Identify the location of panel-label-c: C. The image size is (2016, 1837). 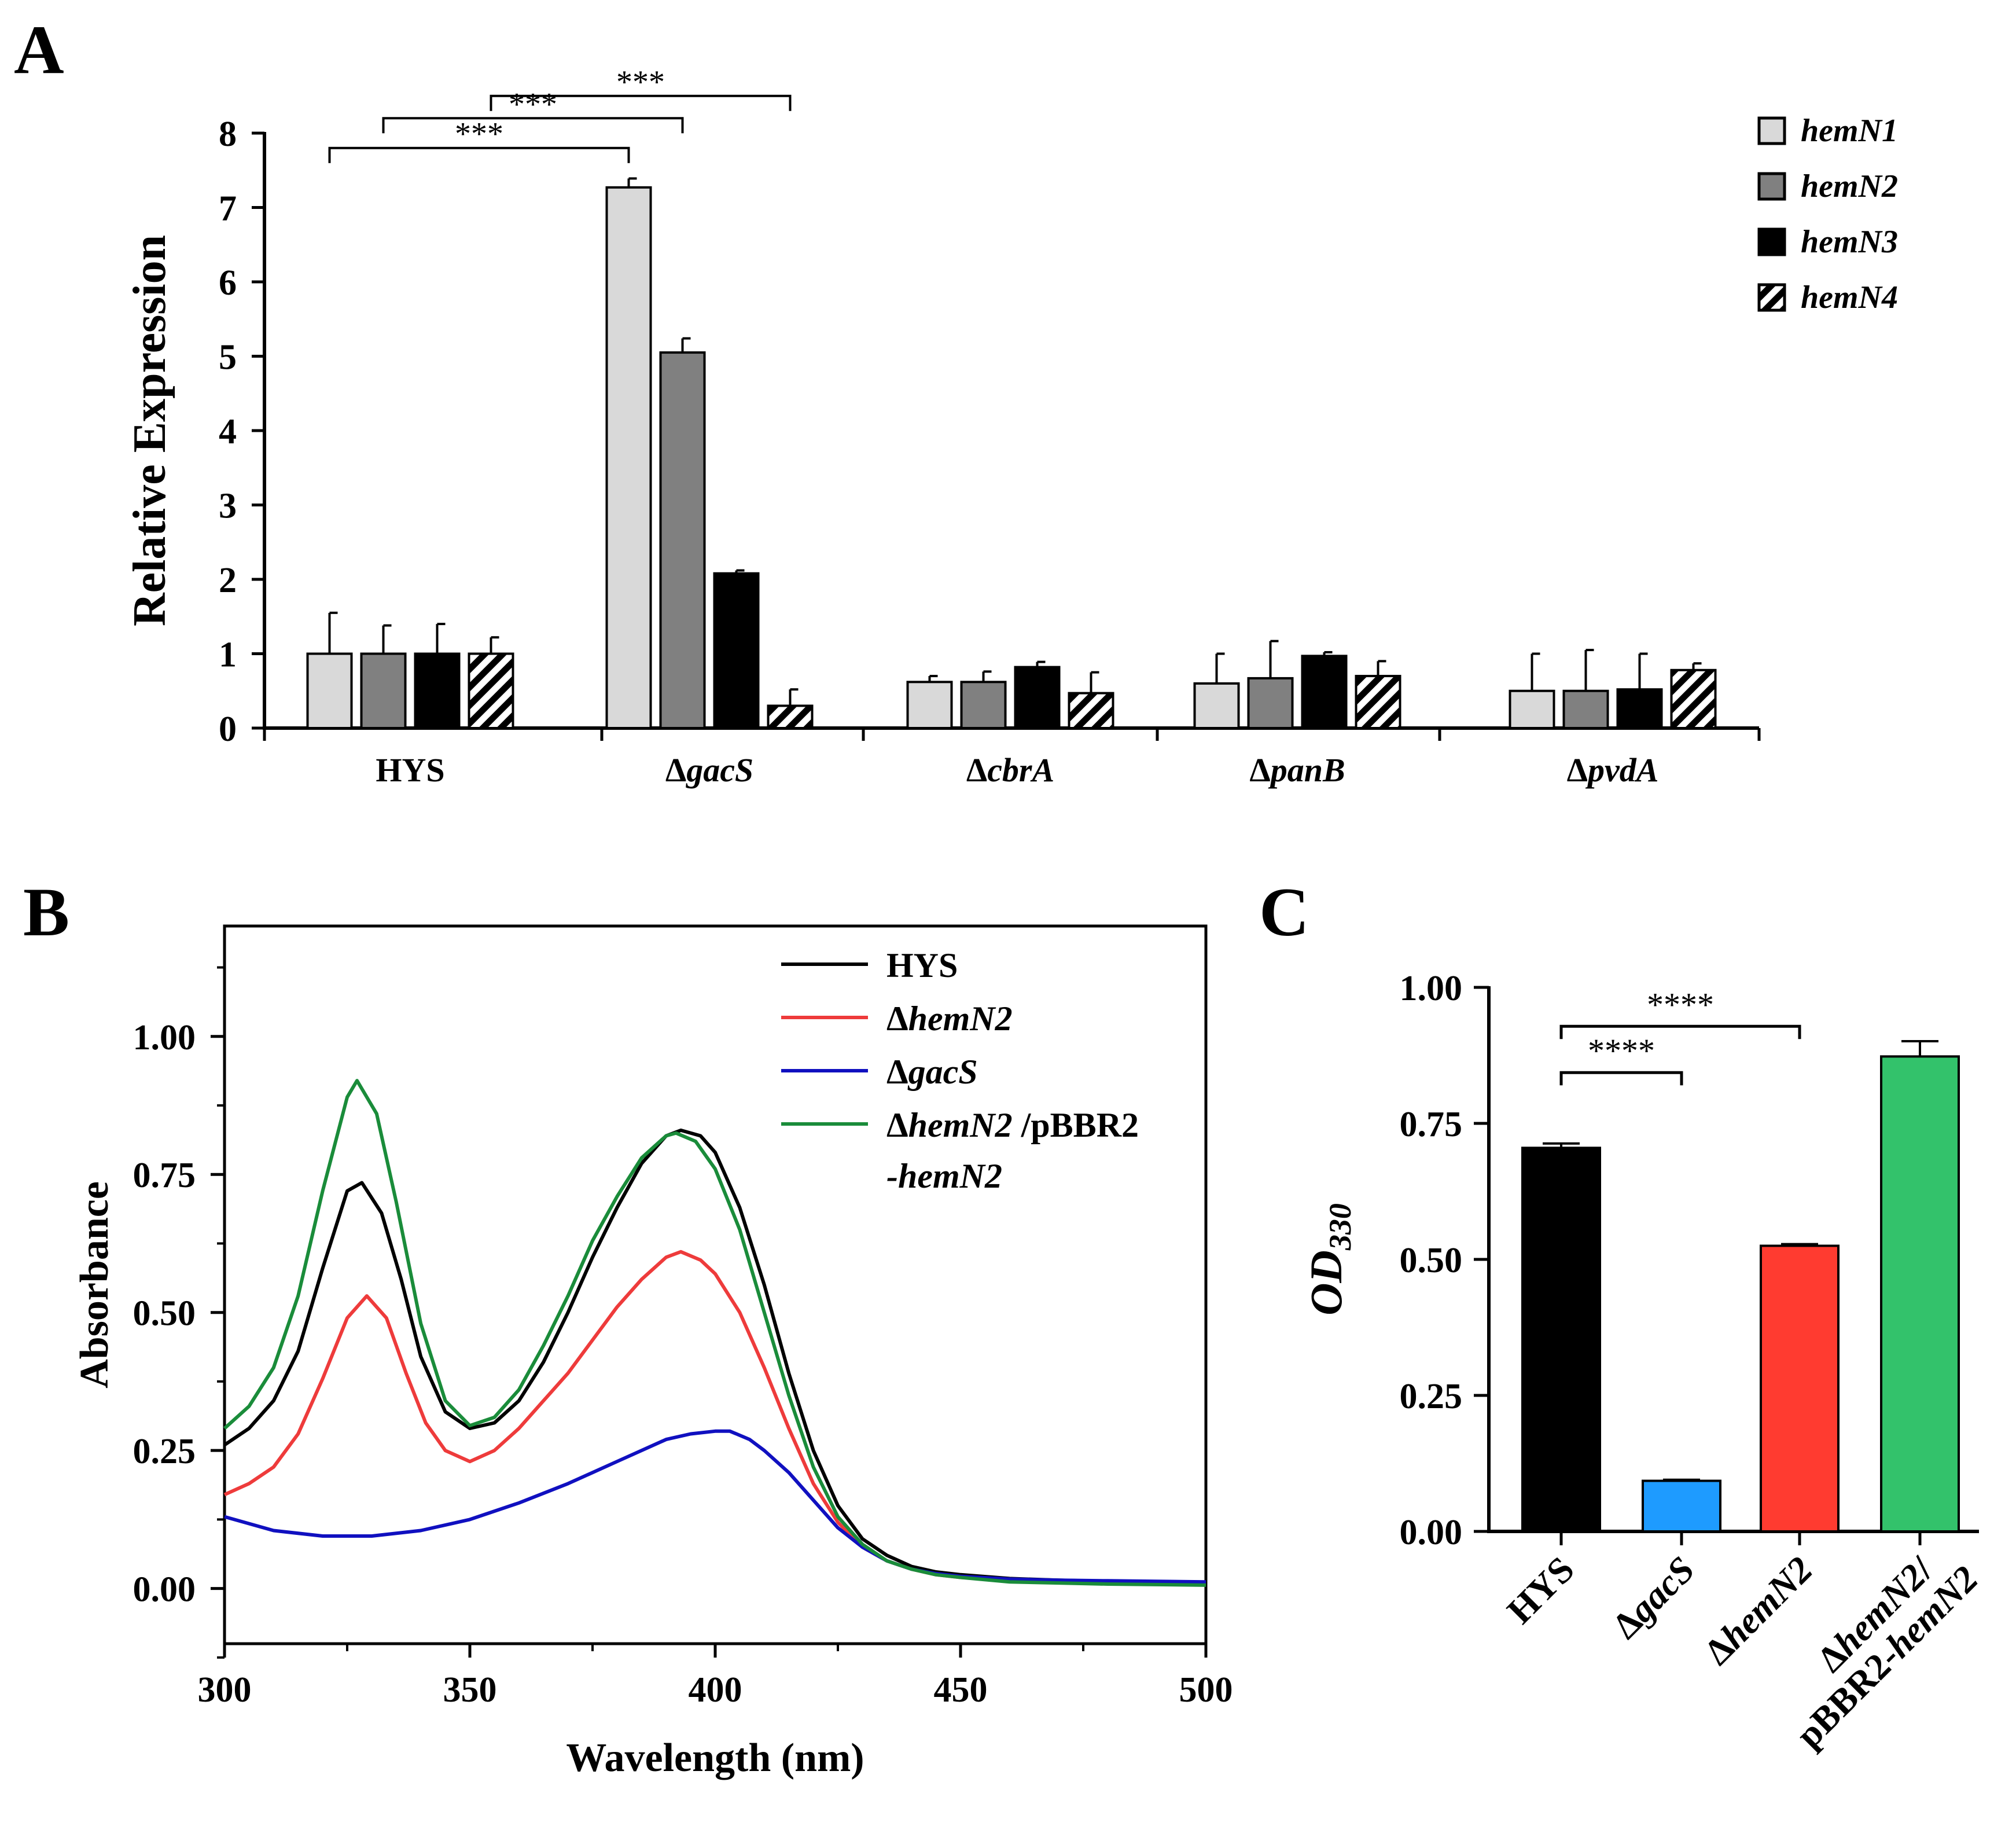
(1284, 911).